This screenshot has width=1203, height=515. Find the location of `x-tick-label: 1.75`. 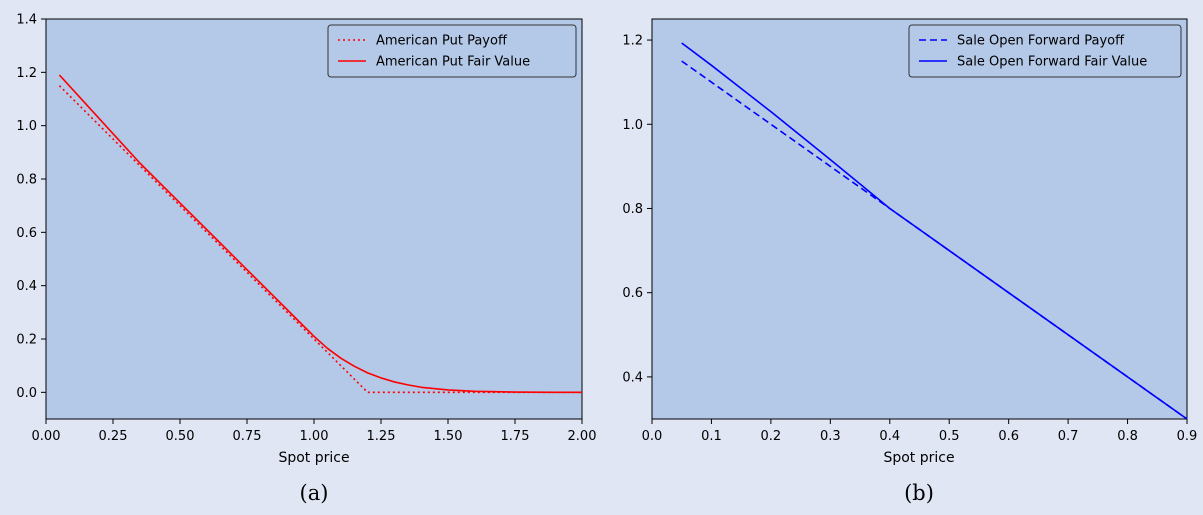

x-tick-label: 1.75 is located at coordinates (515, 436).